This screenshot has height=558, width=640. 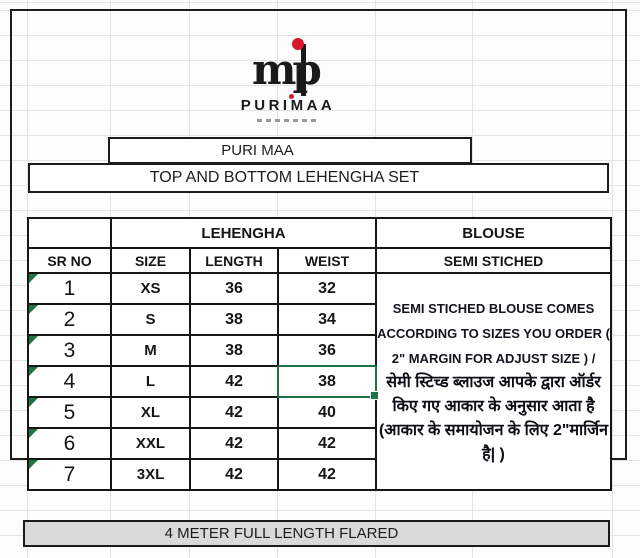 What do you see at coordinates (327, 474) in the screenshot?
I see `cell-weist-7: 42` at bounding box center [327, 474].